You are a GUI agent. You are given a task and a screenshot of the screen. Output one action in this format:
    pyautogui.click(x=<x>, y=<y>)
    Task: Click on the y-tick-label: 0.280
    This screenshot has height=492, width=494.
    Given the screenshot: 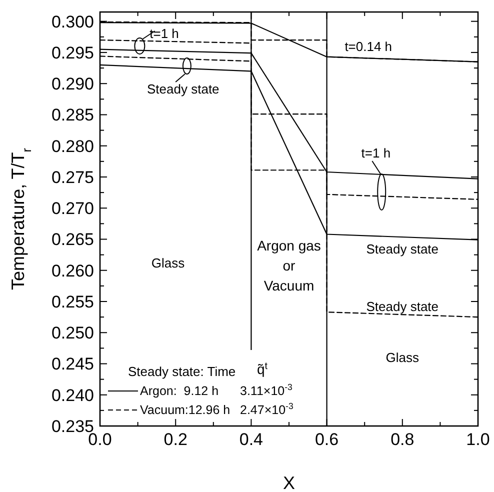 What is the action you would take?
    pyautogui.click(x=72, y=146)
    